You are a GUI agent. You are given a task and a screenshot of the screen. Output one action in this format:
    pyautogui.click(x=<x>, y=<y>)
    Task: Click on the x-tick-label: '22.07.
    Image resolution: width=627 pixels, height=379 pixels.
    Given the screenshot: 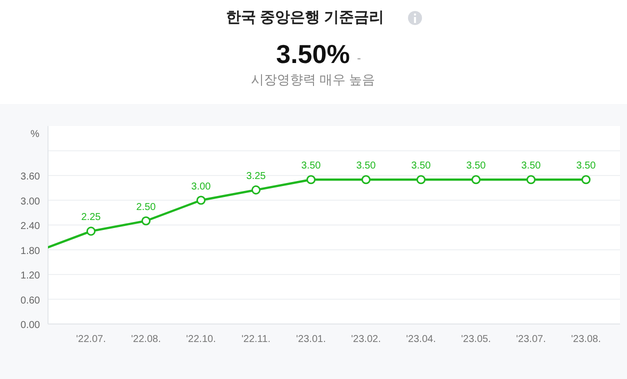 What is the action you would take?
    pyautogui.click(x=91, y=339)
    